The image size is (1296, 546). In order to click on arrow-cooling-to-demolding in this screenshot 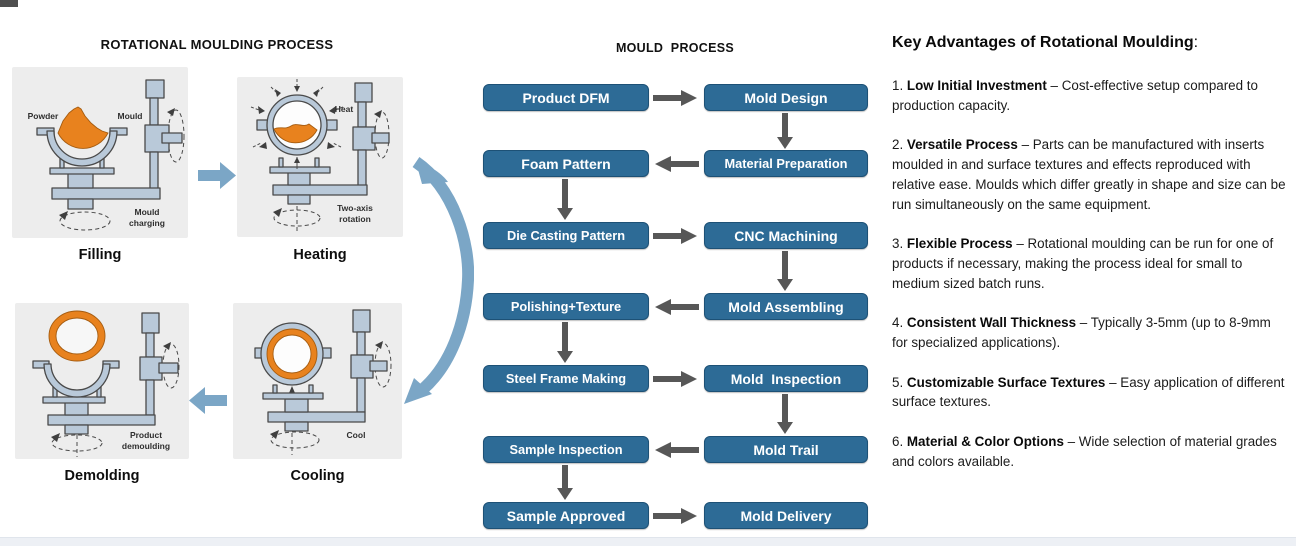, I will do `click(208, 400)`.